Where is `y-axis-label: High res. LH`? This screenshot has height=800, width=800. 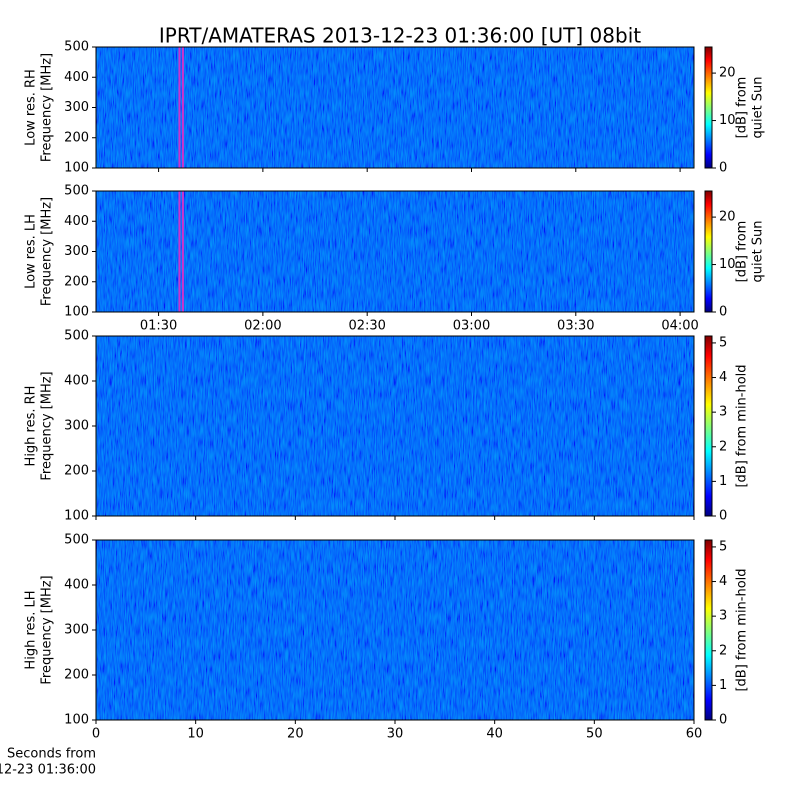 y-axis-label: High res. LH is located at coordinates (31, 629).